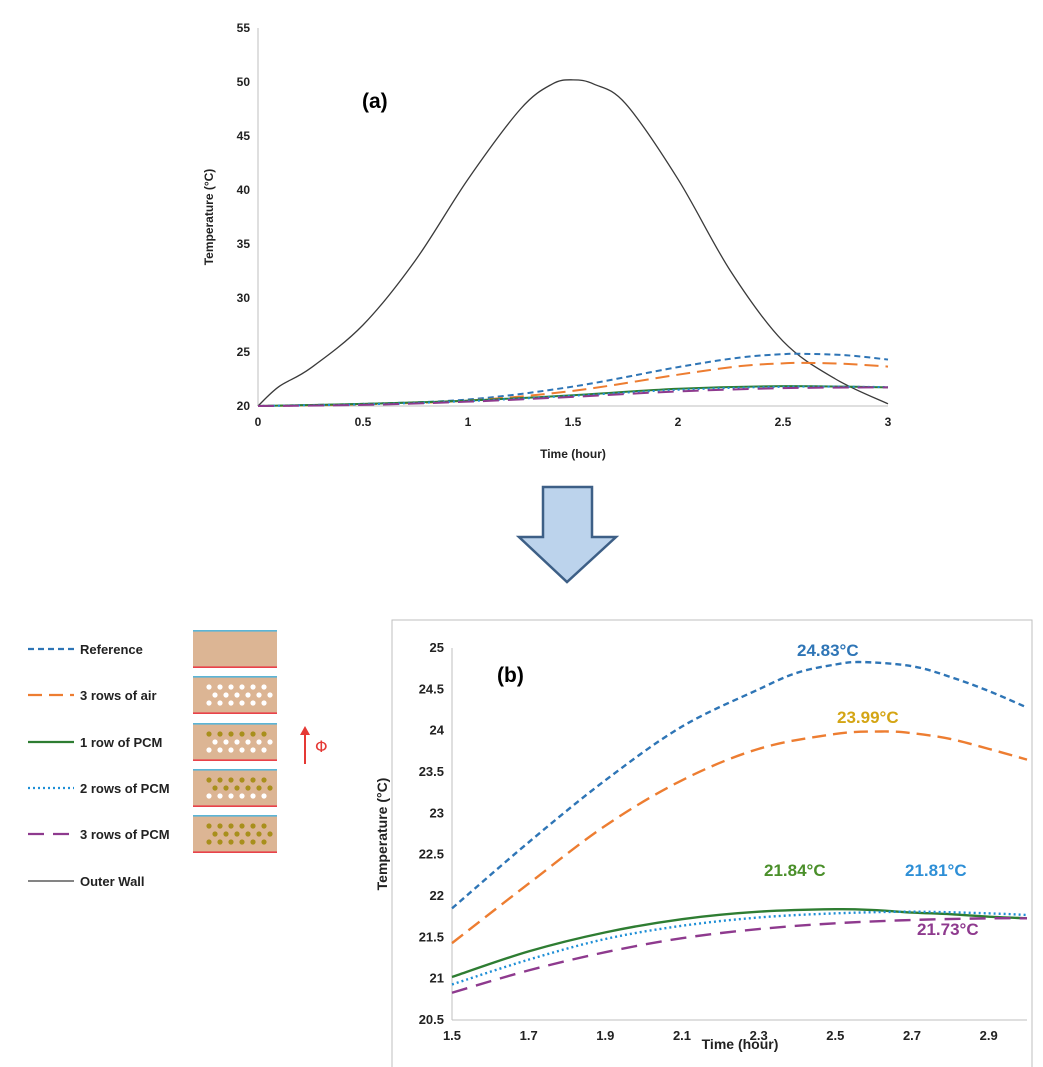 This screenshot has height=1067, width=1043. I want to click on panel-b-x-axis-title: Time (hour), so click(740, 1044).